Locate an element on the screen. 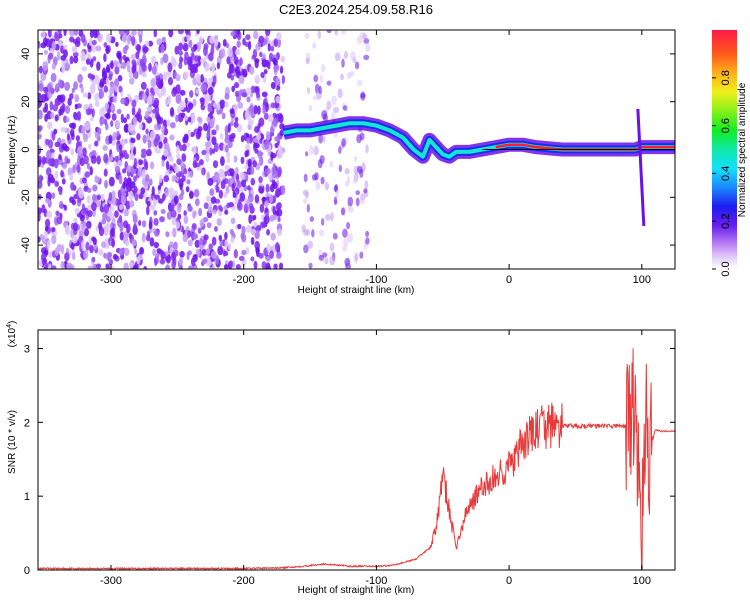  spectrogram-y-tick-label: 20 is located at coordinates (26, 102).